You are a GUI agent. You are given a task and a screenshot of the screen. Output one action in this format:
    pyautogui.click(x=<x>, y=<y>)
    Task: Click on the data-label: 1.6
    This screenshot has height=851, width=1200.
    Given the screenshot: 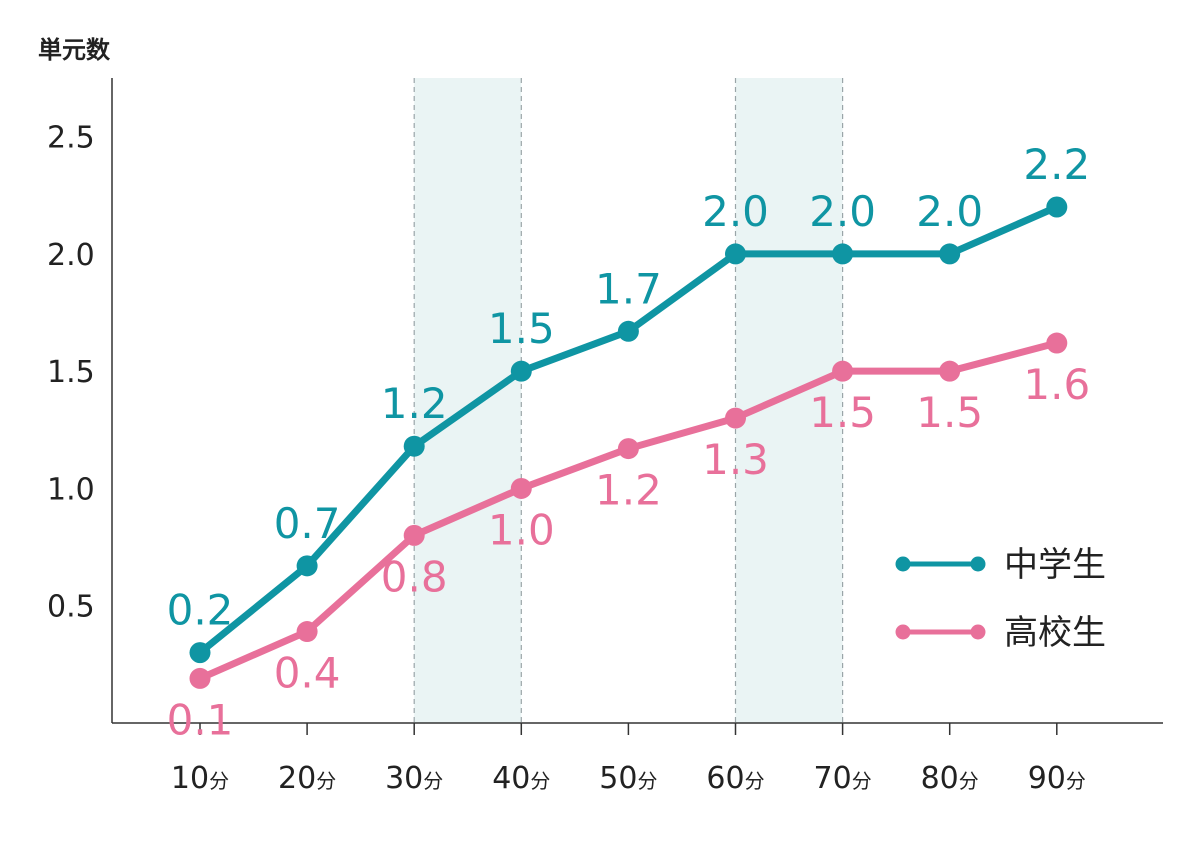 What is the action you would take?
    pyautogui.click(x=1056, y=384)
    